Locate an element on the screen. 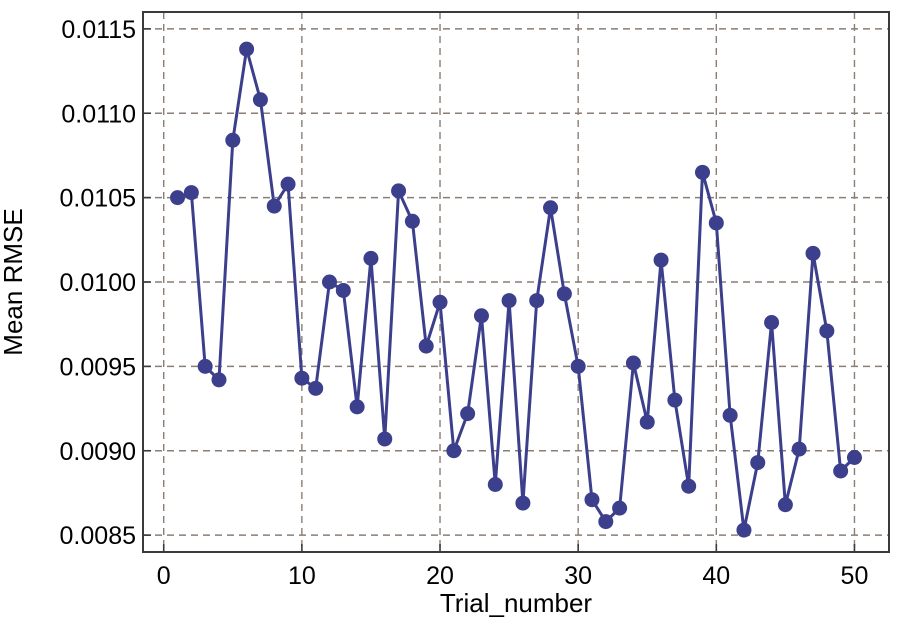  y-tick-label: 0.0115 is located at coordinates (98, 30).